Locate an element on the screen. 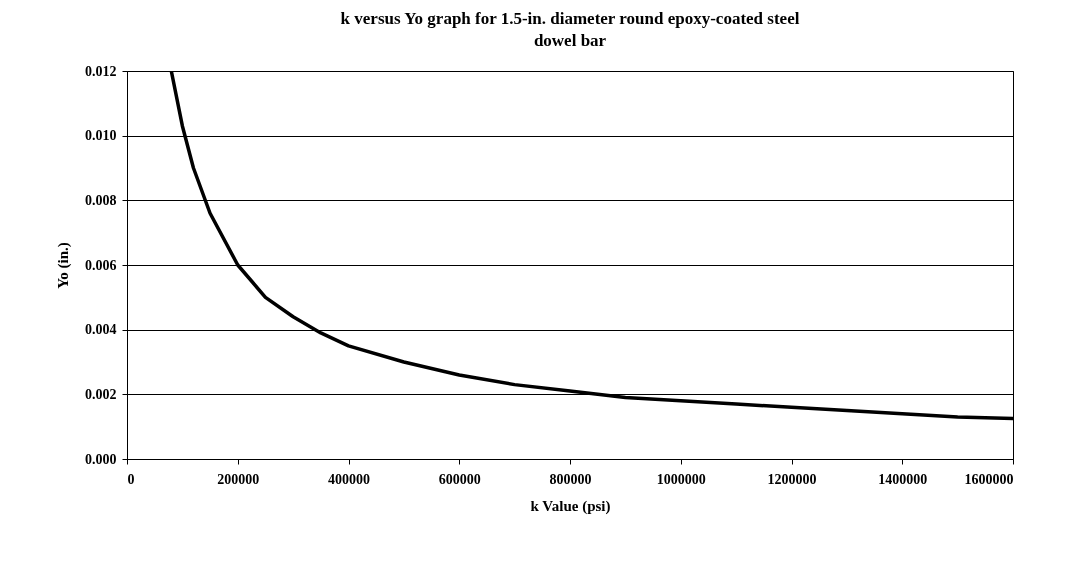 The image size is (1092, 581). x-tick-label: 1400000 is located at coordinates (903, 479).